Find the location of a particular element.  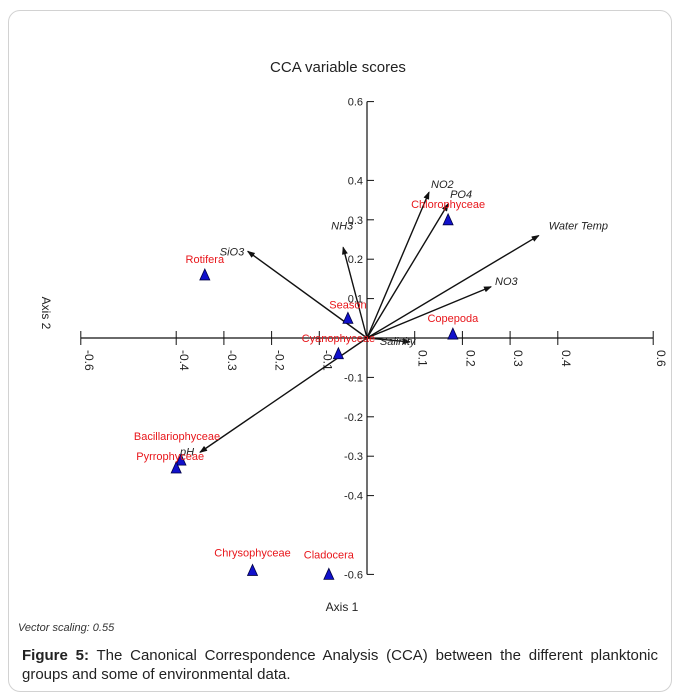

species-label: Cyanophyceae is located at coordinates (338, 339).